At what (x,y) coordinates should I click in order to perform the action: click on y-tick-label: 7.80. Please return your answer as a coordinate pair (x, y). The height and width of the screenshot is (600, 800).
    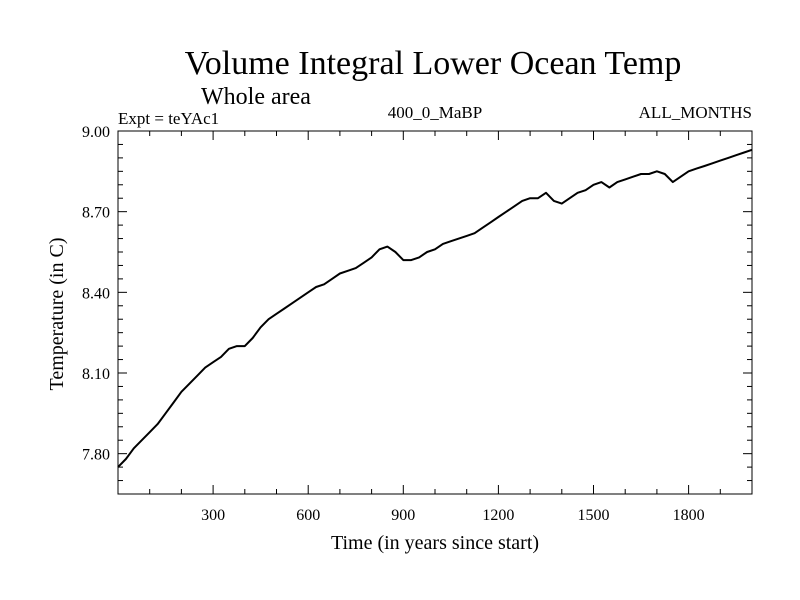
    Looking at the image, I should click on (96, 455).